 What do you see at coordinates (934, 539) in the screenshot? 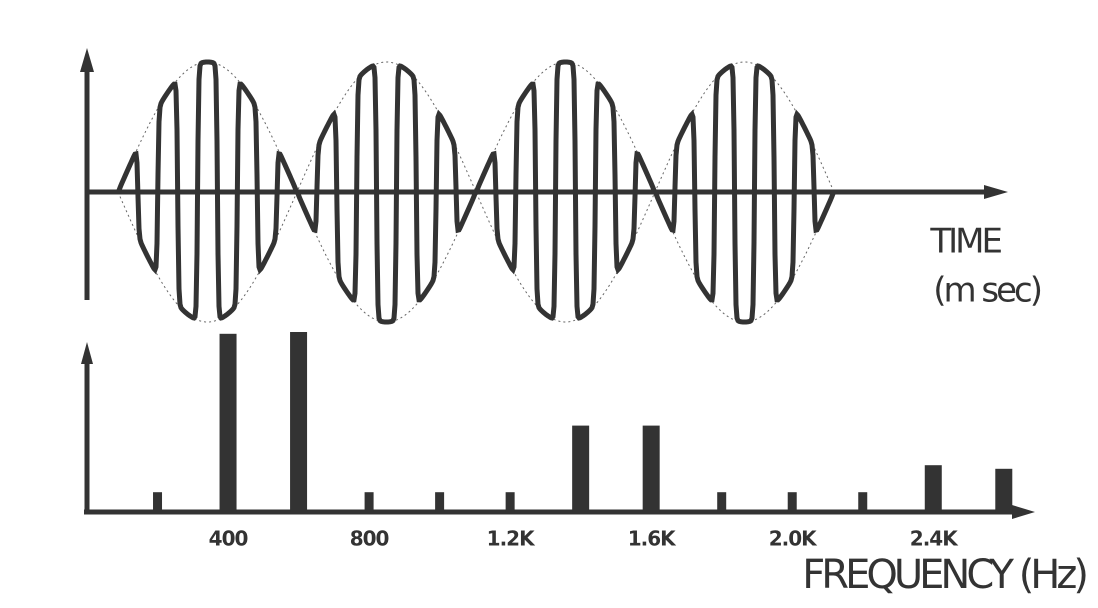
I see `x-tick-label: 2.4K` at bounding box center [934, 539].